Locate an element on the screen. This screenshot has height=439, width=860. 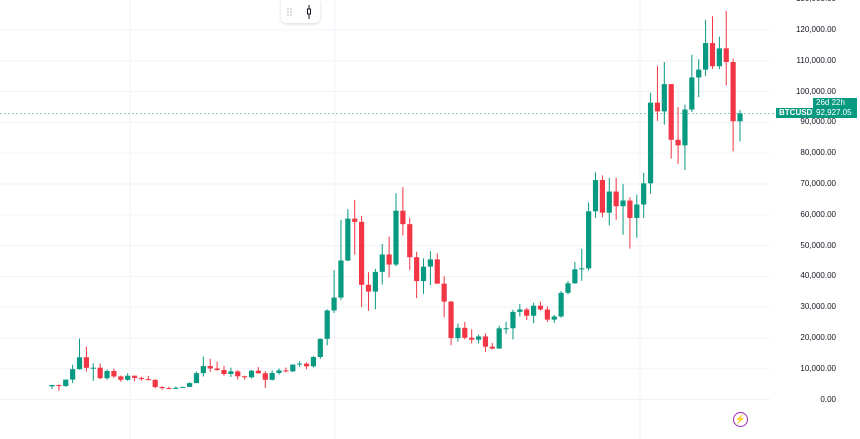
y-tick-label: 60,000.00 is located at coordinates (818, 214).